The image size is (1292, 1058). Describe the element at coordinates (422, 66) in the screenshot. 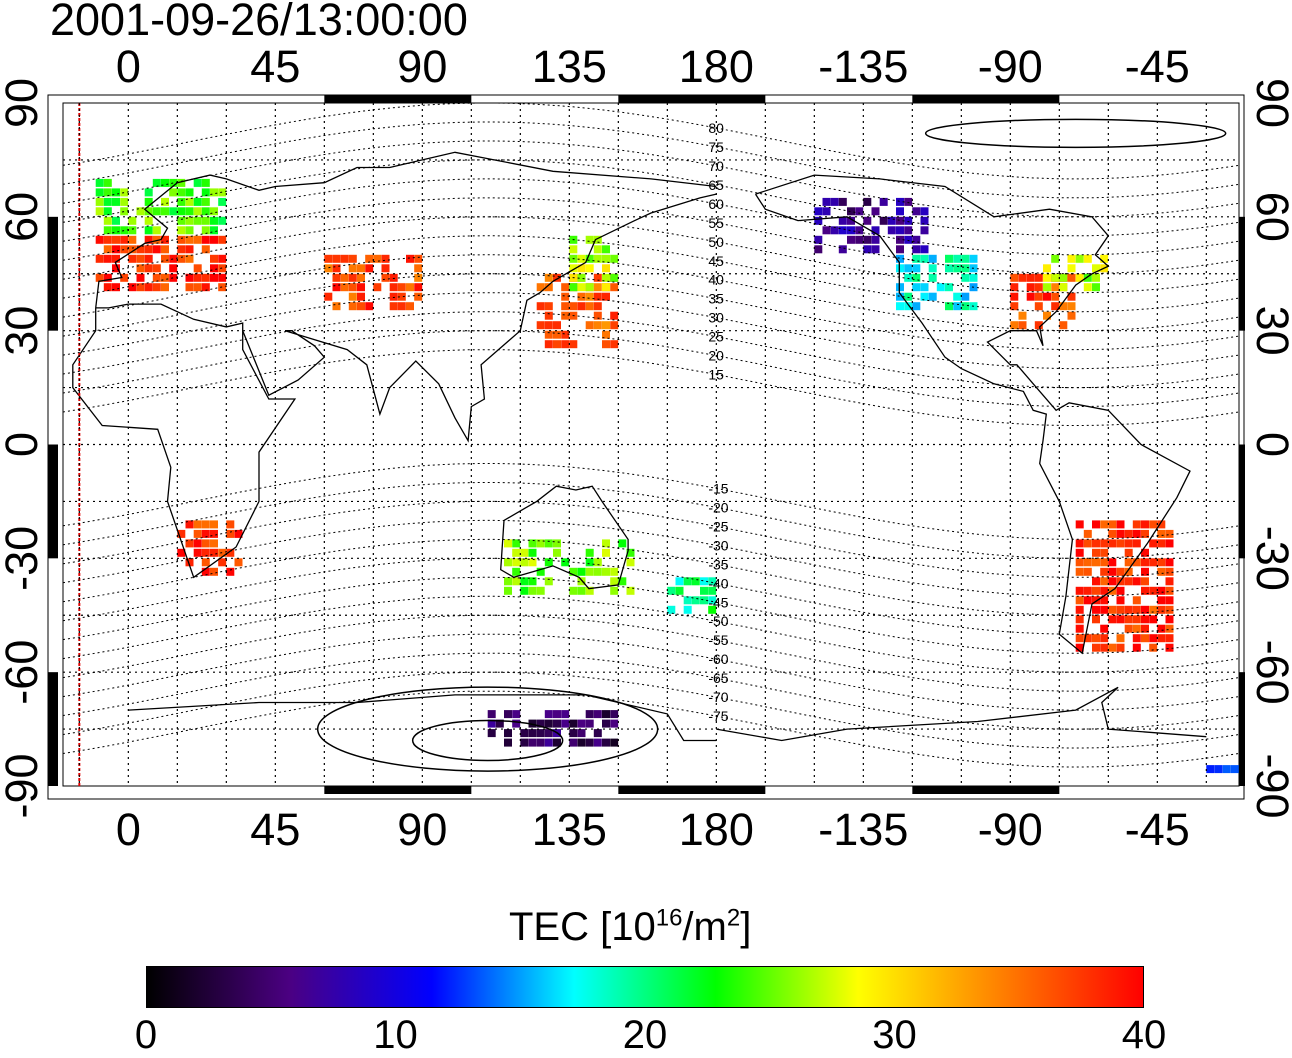

I see `top-lon-label: 90` at that location.